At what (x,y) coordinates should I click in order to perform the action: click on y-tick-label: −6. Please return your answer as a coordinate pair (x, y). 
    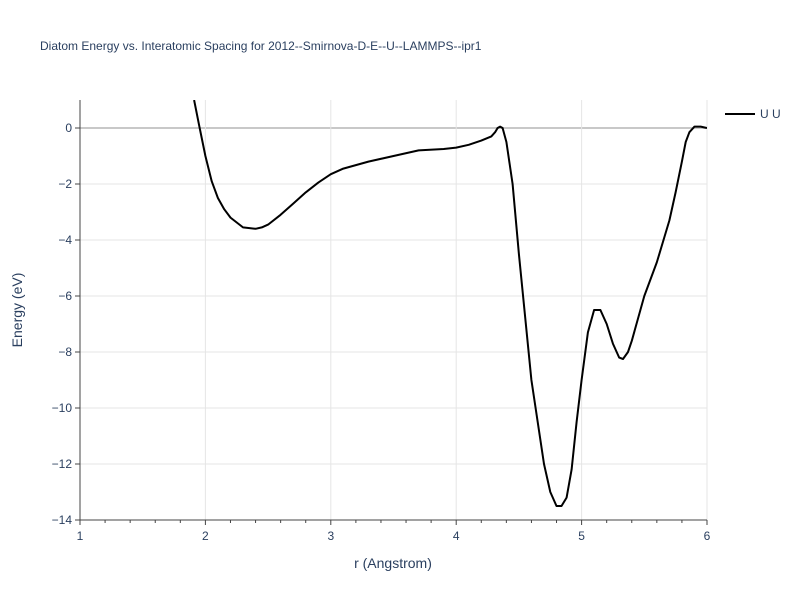
    Looking at the image, I should click on (65, 296).